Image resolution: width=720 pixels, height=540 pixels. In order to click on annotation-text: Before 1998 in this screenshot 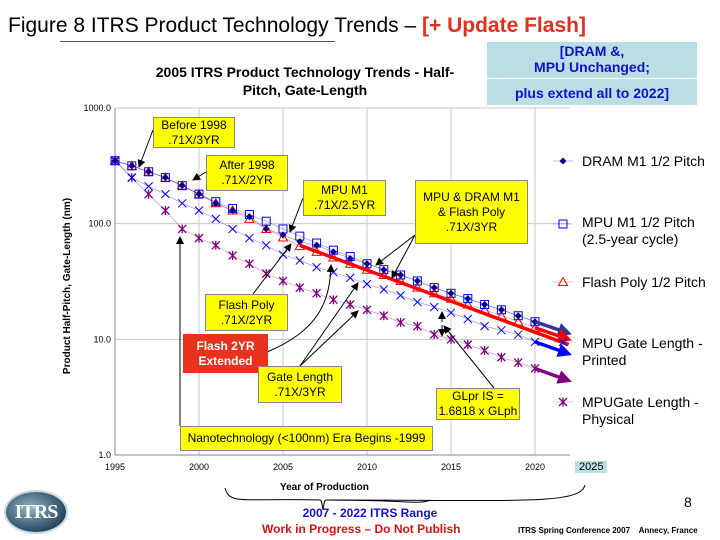, I will do `click(194, 124)`.